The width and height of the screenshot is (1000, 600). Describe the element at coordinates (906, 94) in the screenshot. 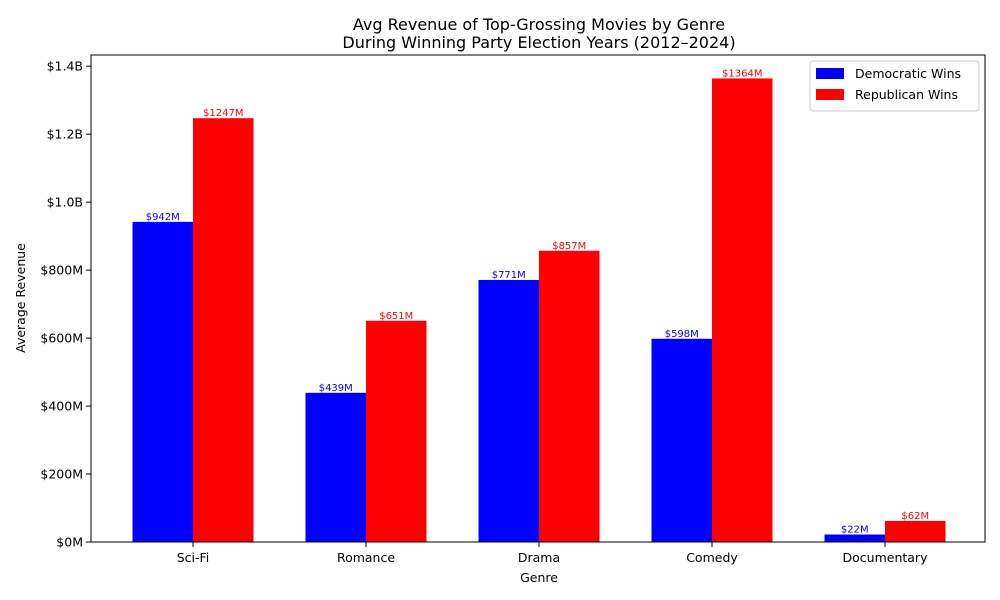

I see `legend-label-republican: Republican Wins` at that location.